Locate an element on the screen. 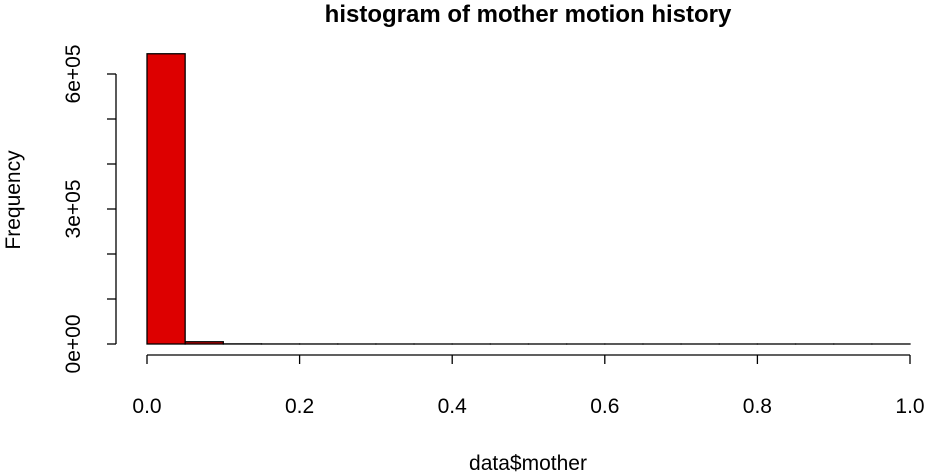  x-tick-label: 0.0 is located at coordinates (146, 406).